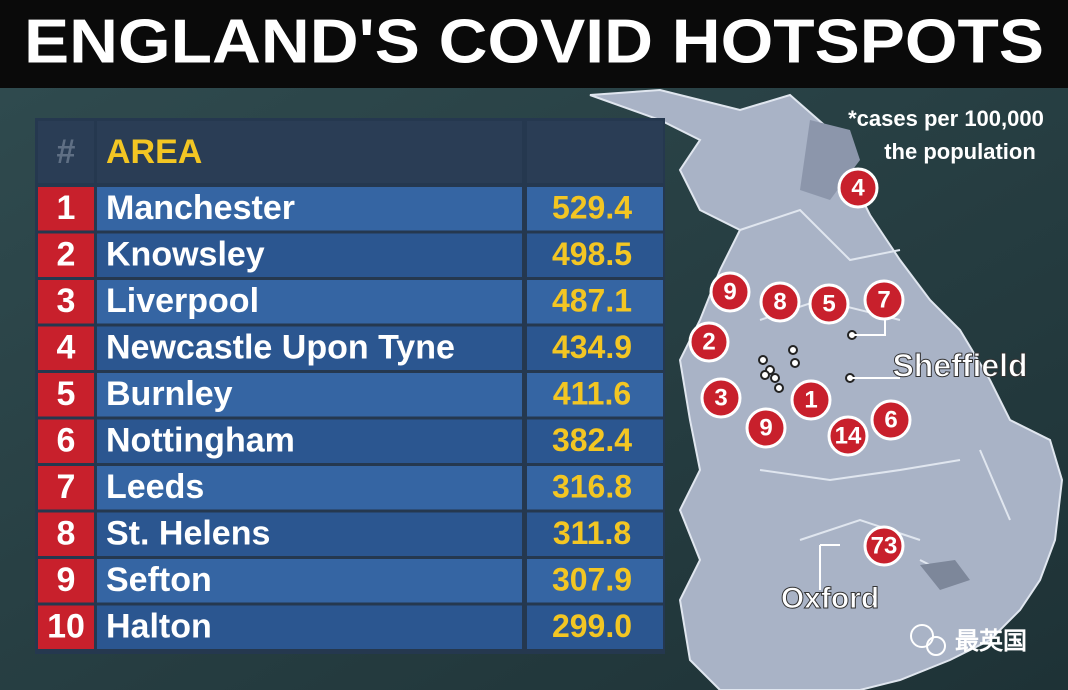 This screenshot has width=1068, height=690. I want to click on case-rate: 307.9, so click(592, 580).